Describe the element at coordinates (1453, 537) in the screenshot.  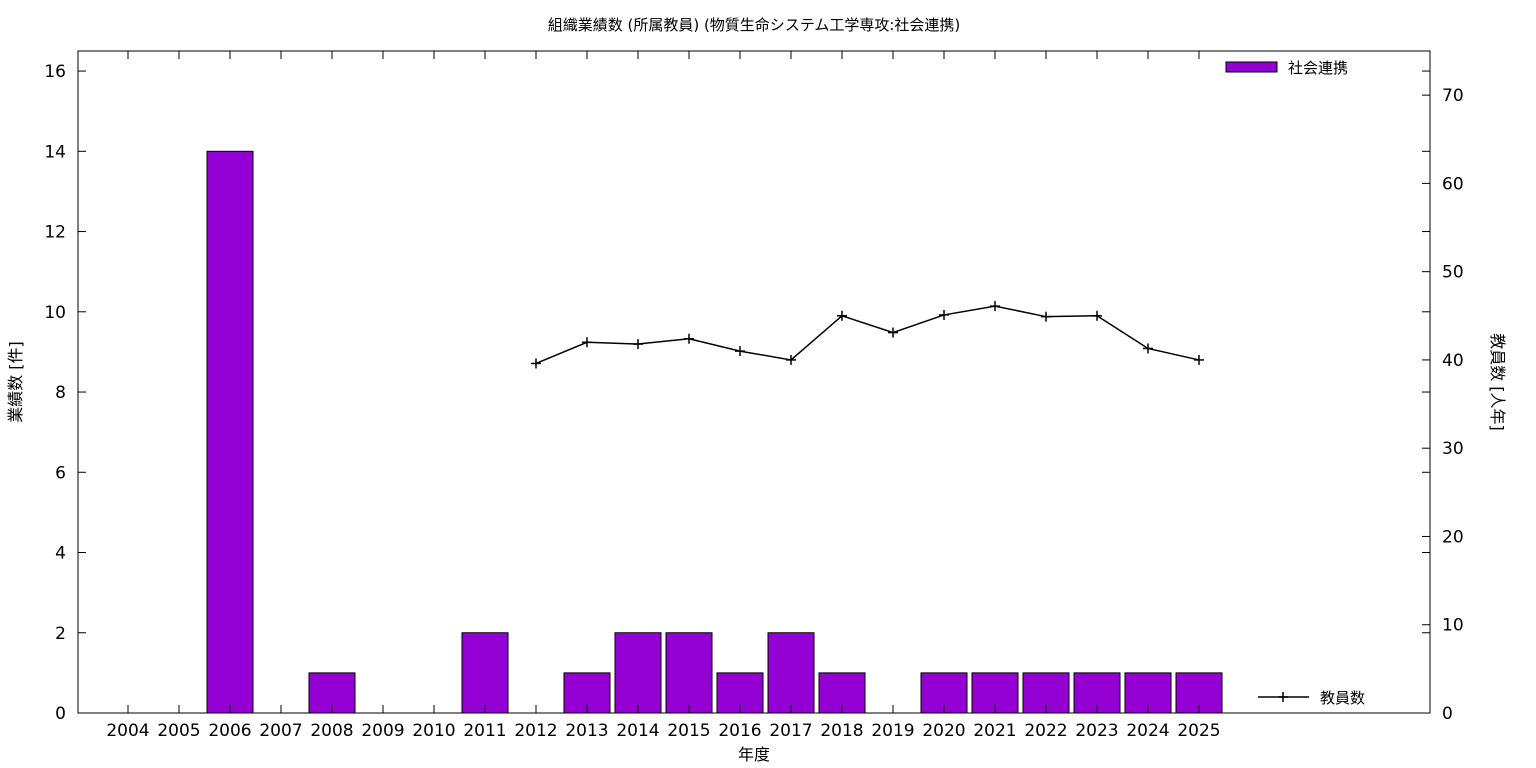
I see `right-tick-label: 20` at that location.